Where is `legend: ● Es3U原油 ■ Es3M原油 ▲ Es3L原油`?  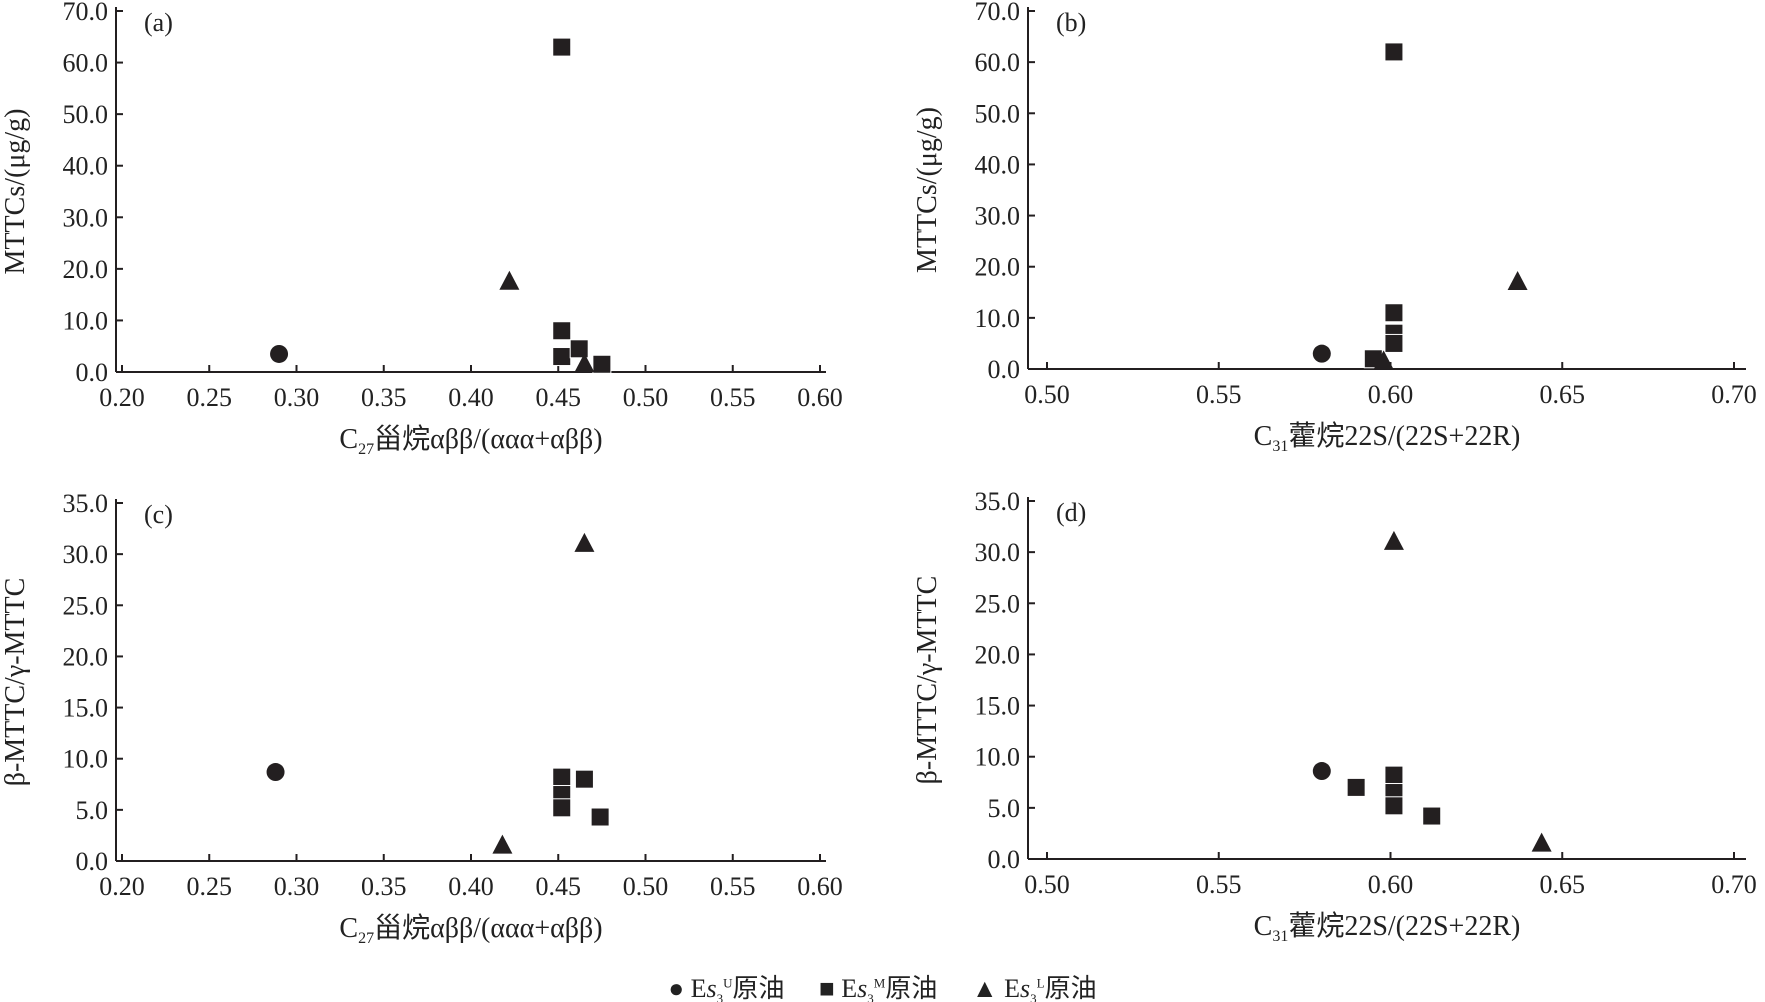 legend: ● Es3U原油 ■ Es3M原油 ▲ Es3L原油 is located at coordinates (882, 985).